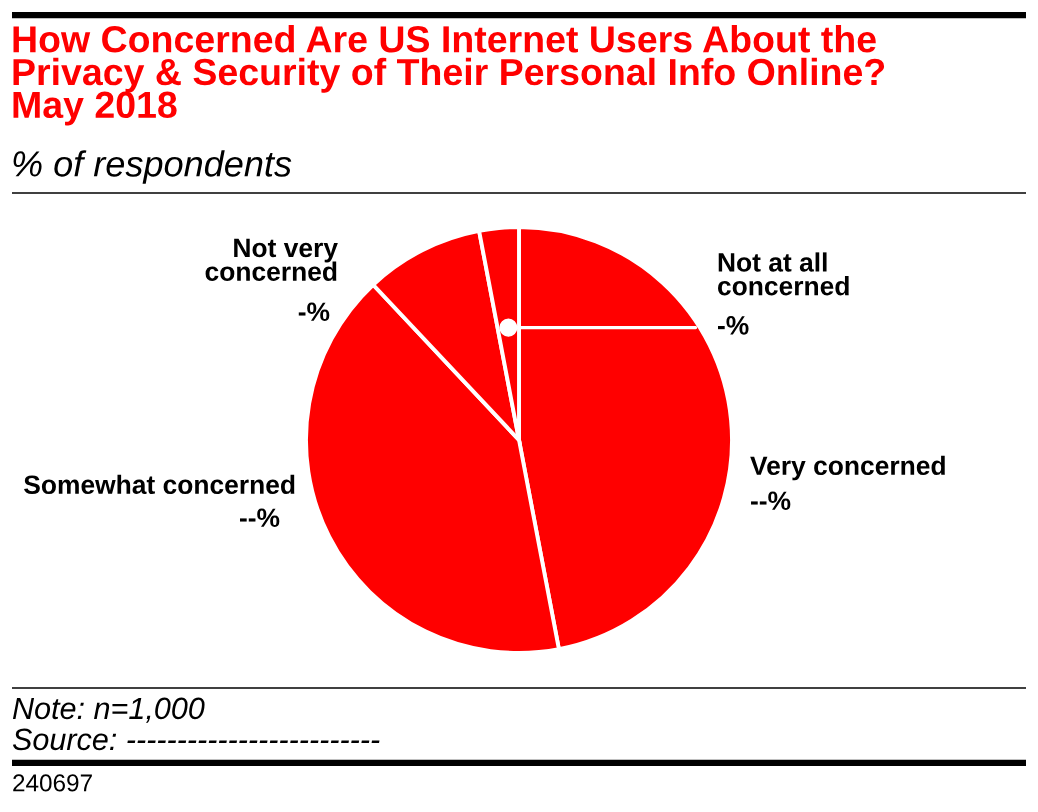 This screenshot has height=812, width=1038. What do you see at coordinates (52, 783) in the screenshot?
I see `text: 240697` at bounding box center [52, 783].